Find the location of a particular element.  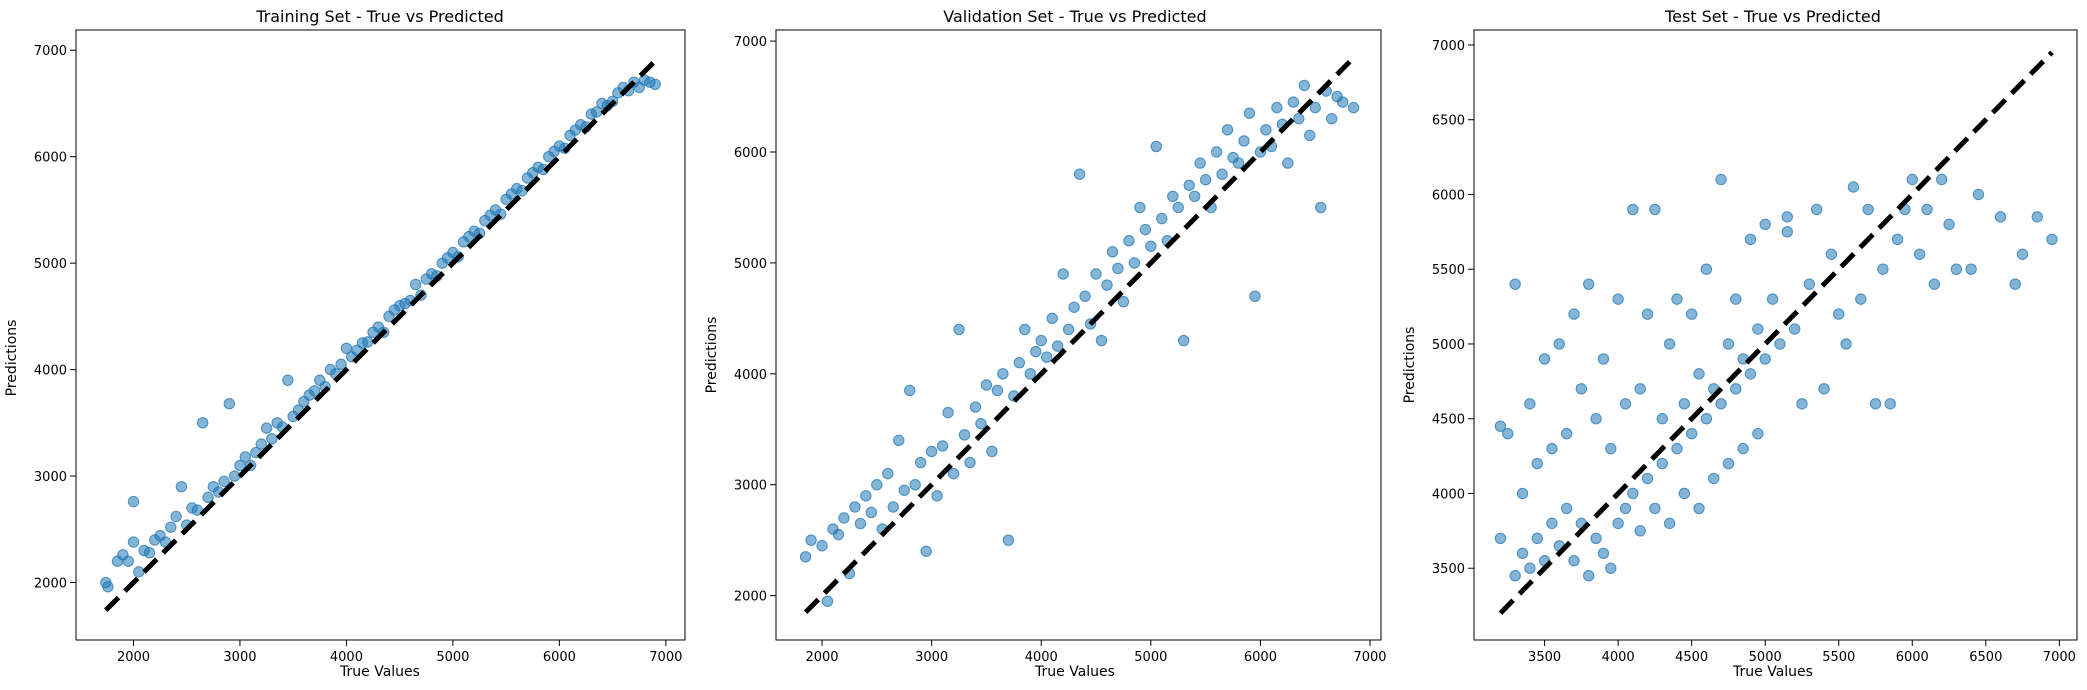

y-tick-label: 3000 is located at coordinates (50, 477).